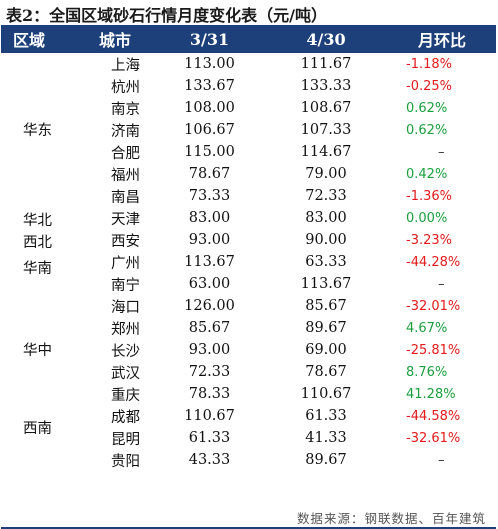 This screenshot has width=498, height=529. I want to click on header-region: 区域, so click(29, 40).